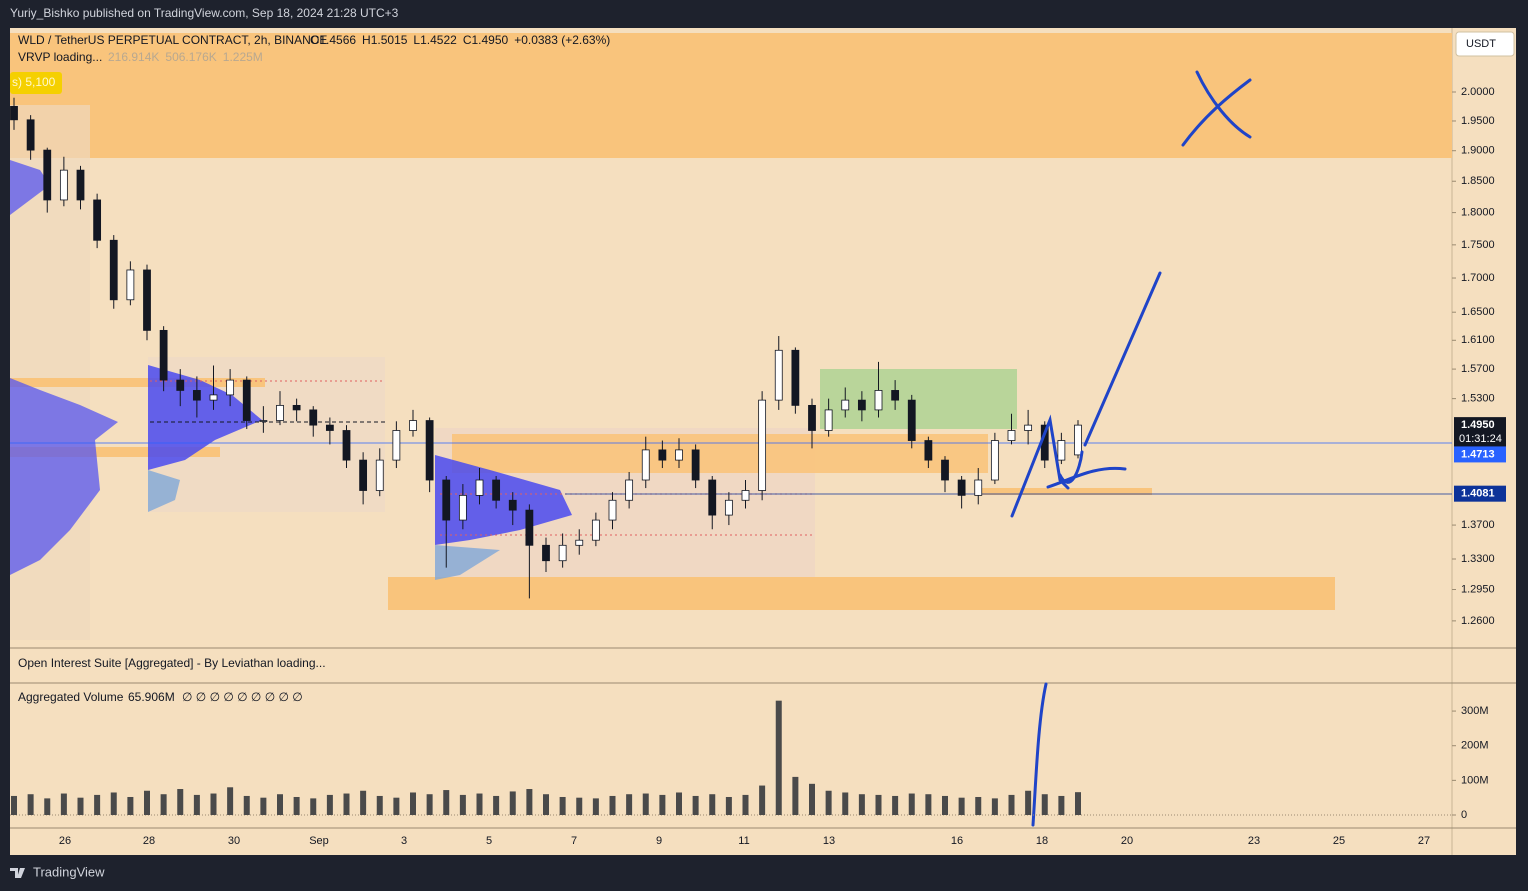  Describe the element at coordinates (133, 57) in the screenshot. I see `indicator-value: 216.914K` at that location.